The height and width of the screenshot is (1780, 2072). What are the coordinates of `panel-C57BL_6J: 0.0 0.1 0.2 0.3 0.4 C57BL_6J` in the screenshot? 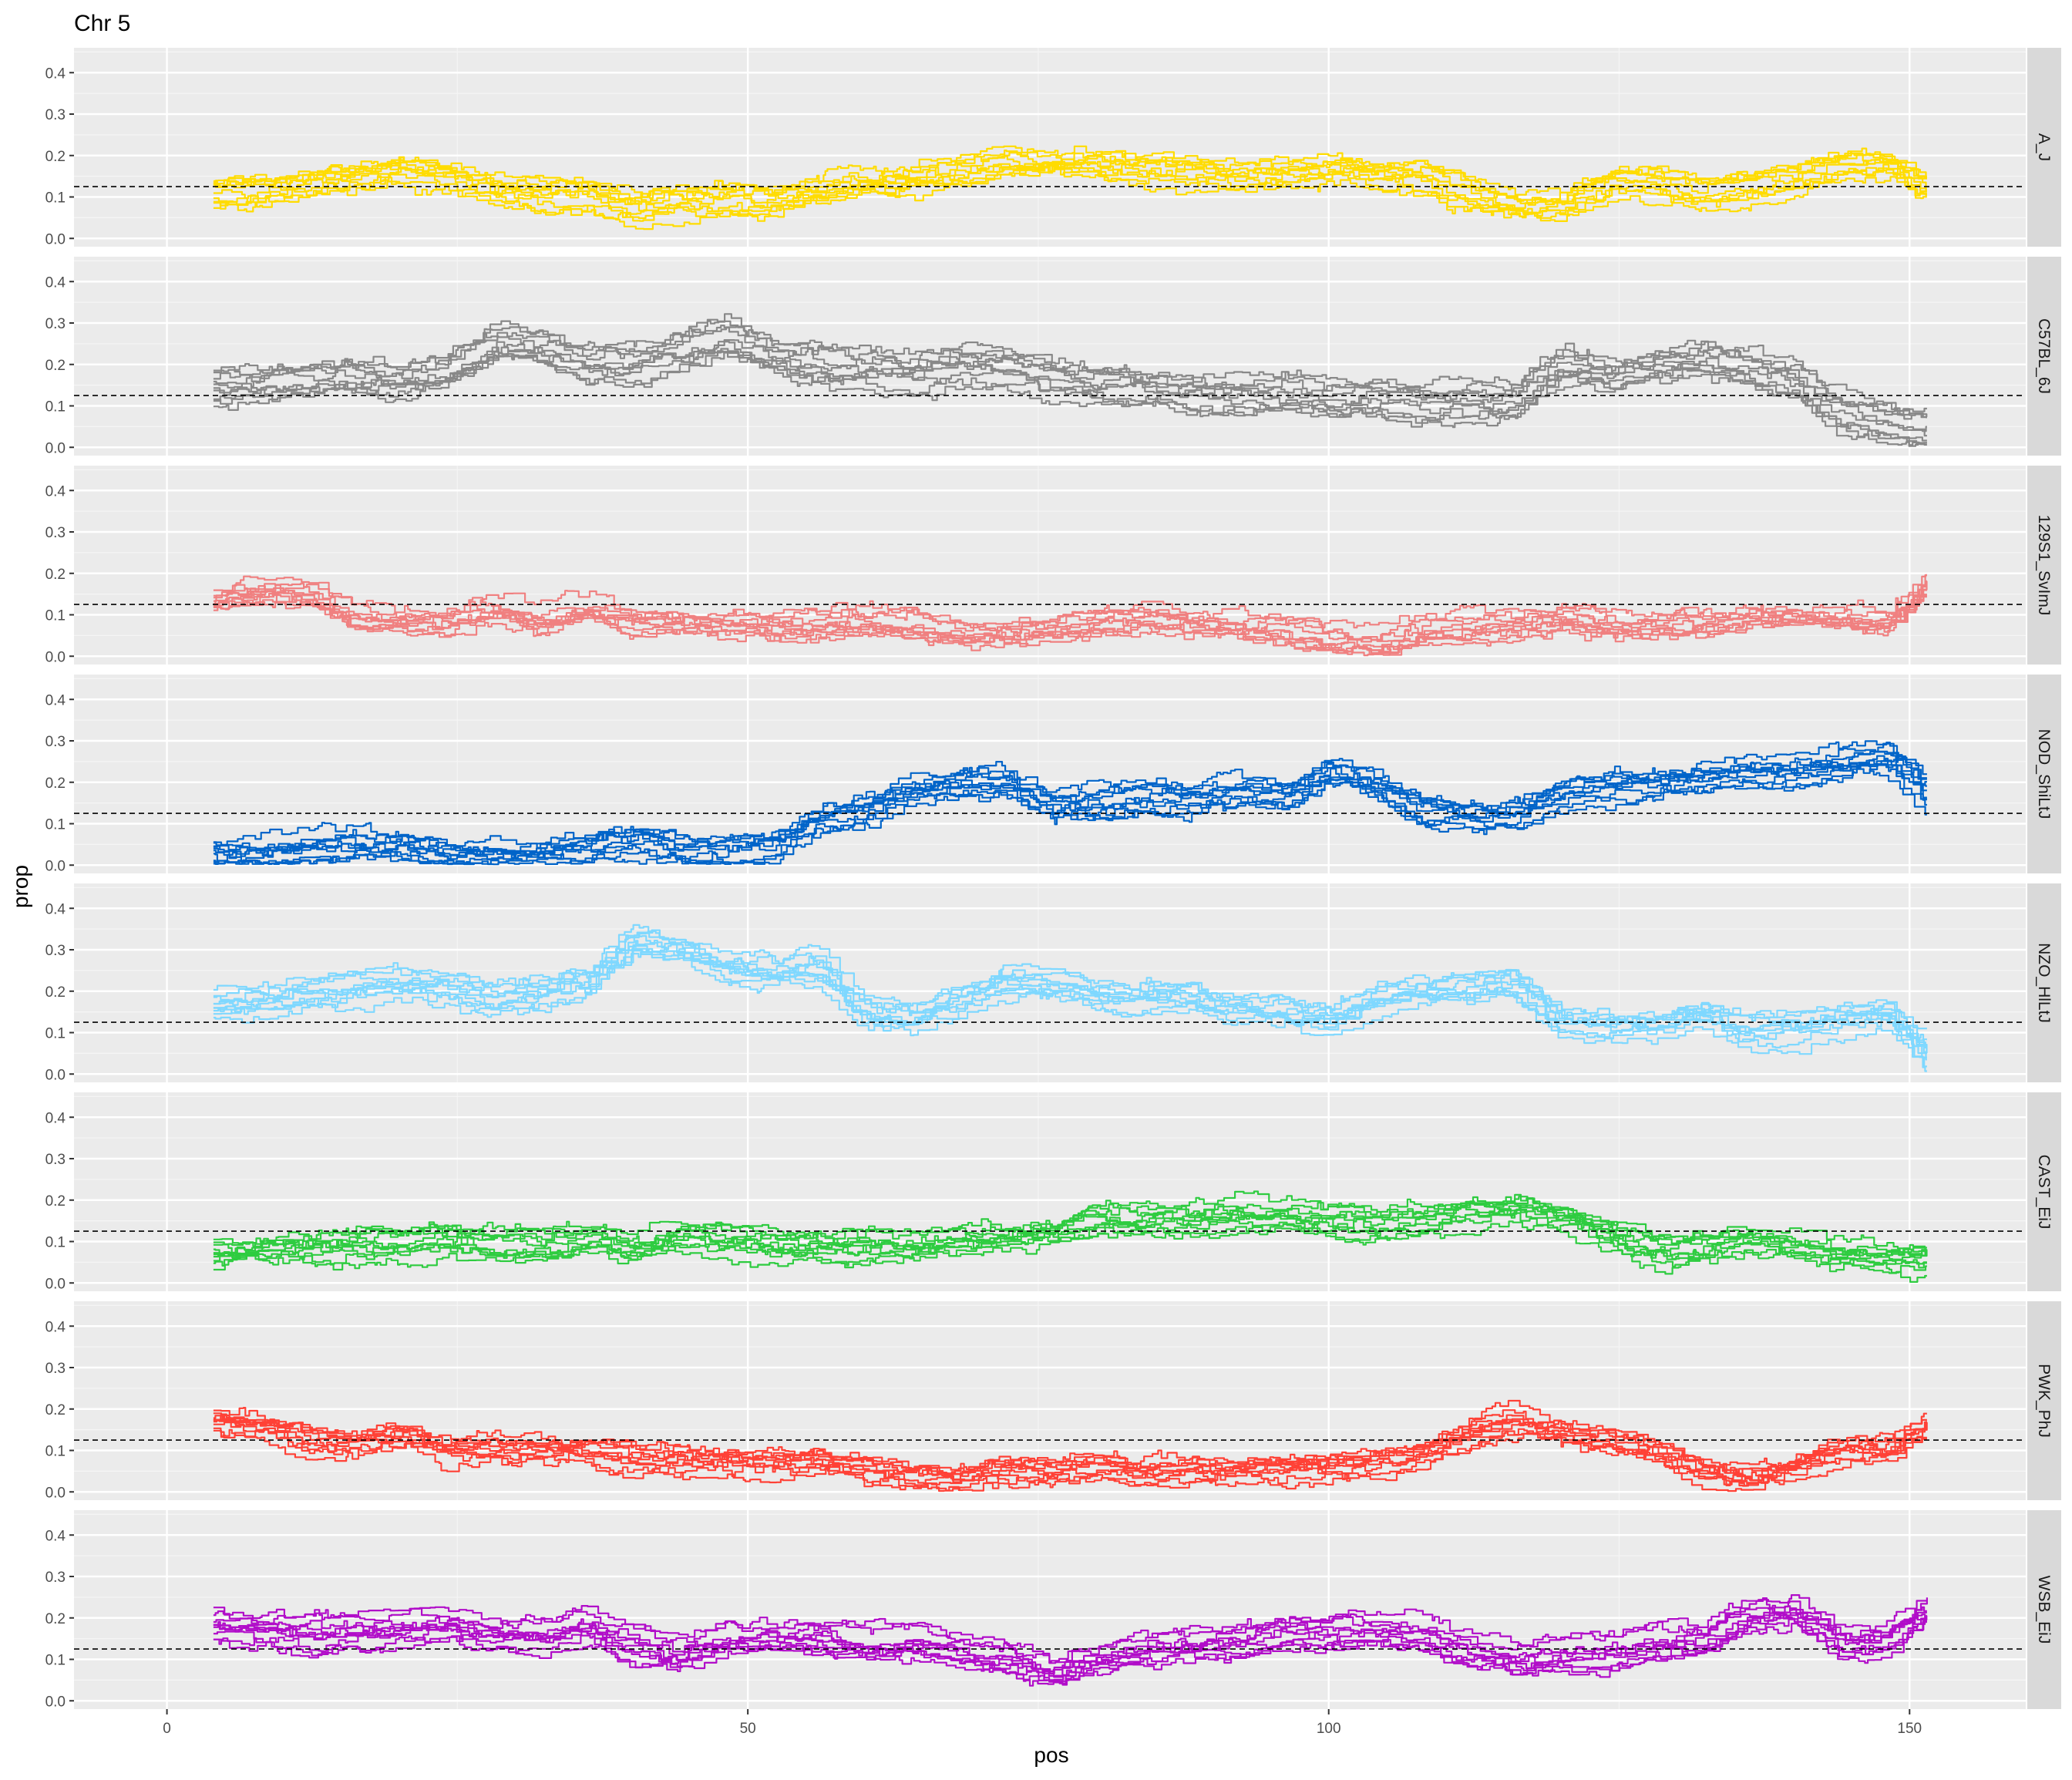 It's located at (1053, 356).